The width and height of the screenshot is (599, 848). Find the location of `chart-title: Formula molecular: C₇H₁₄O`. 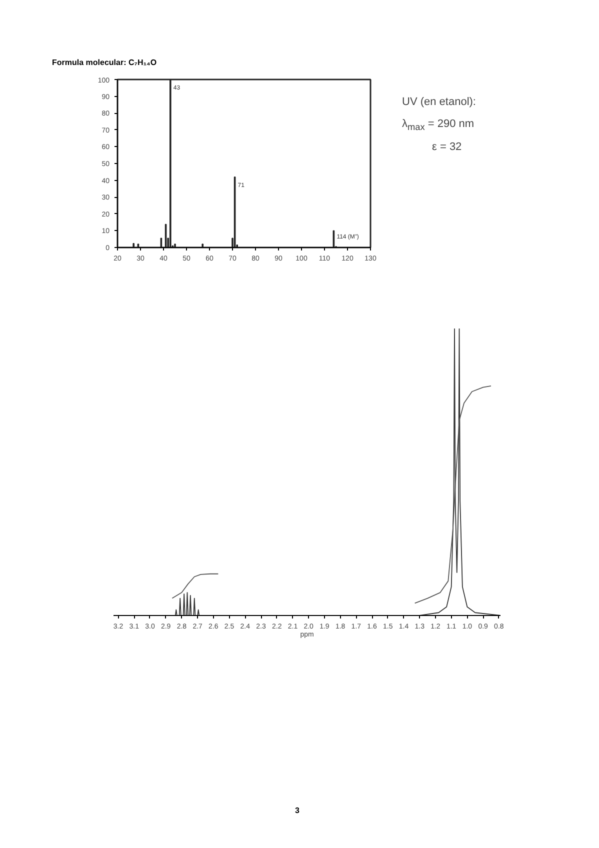

chart-title: Formula molecular: C₇H₁₄O is located at coordinates (104, 62).